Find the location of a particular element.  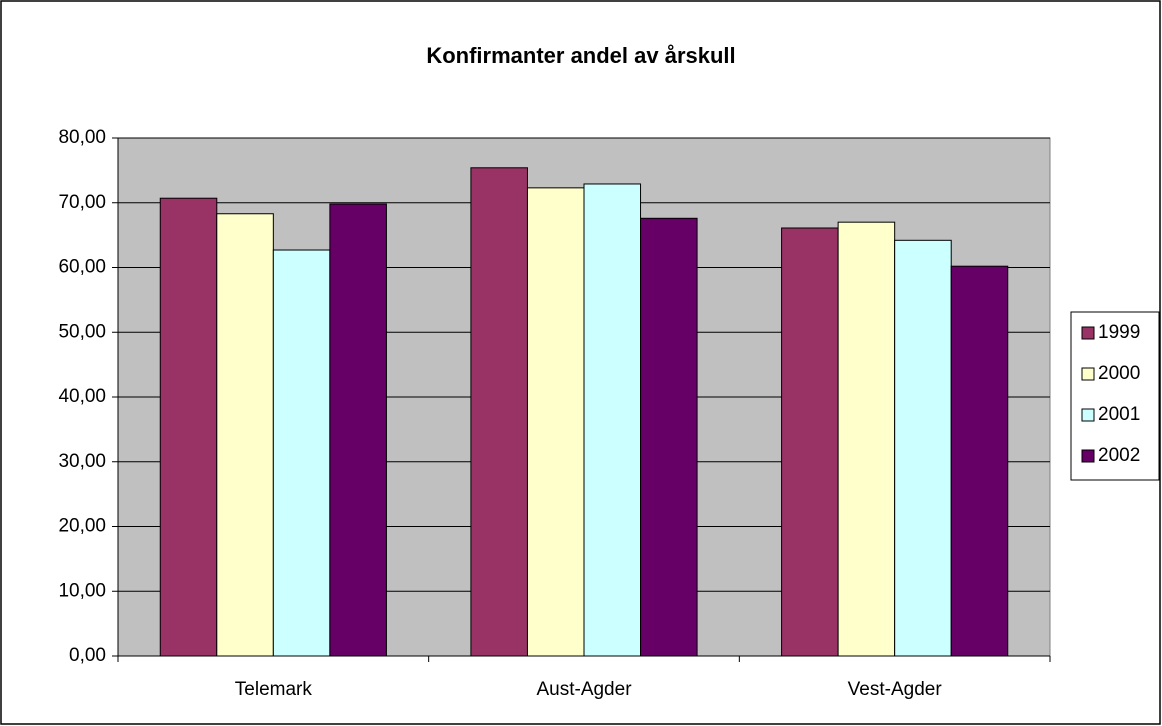

y-tick-label: 60,00 is located at coordinates (82, 267).